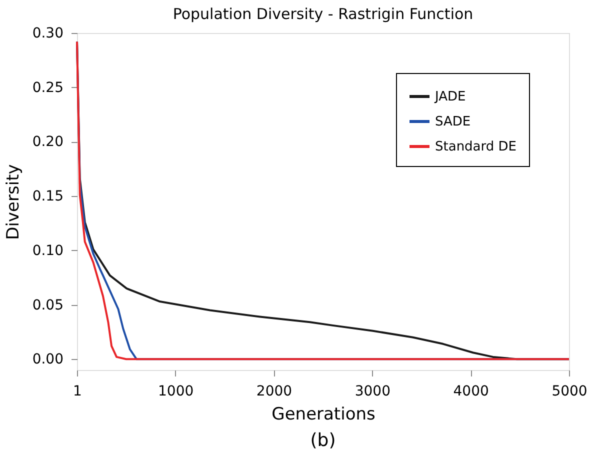  I want to click on y-tick-label: 0.15, so click(48, 196).